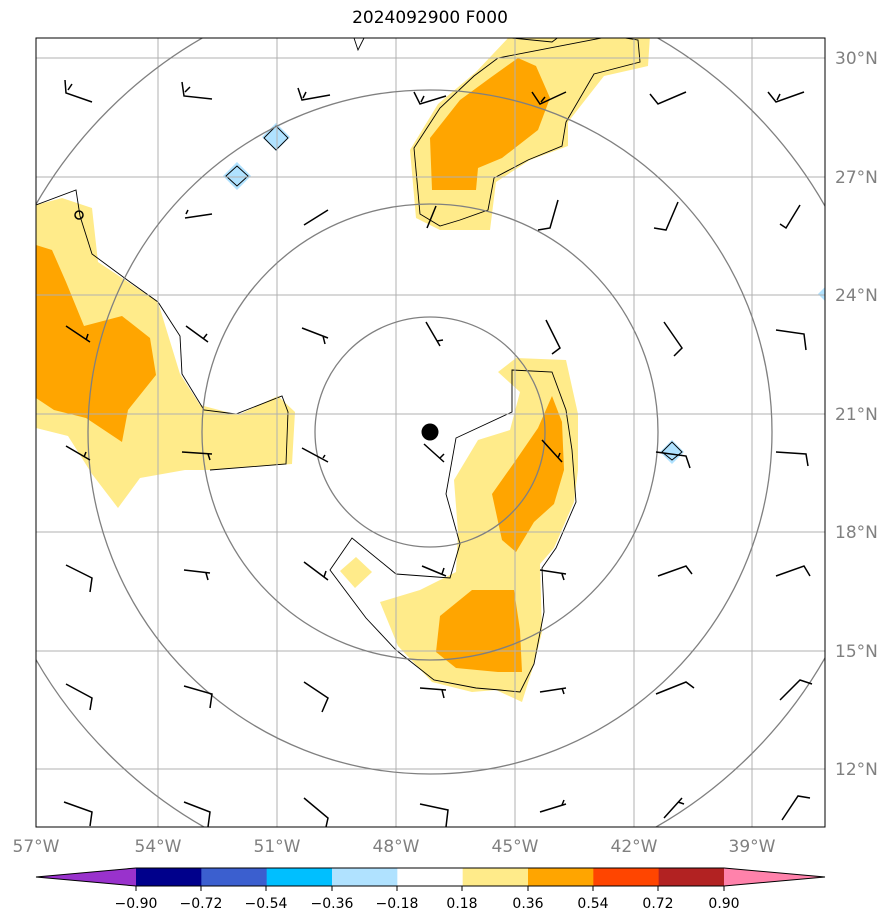 The width and height of the screenshot is (895, 924). I want to click on y-tick-label: 18°N, so click(856, 533).